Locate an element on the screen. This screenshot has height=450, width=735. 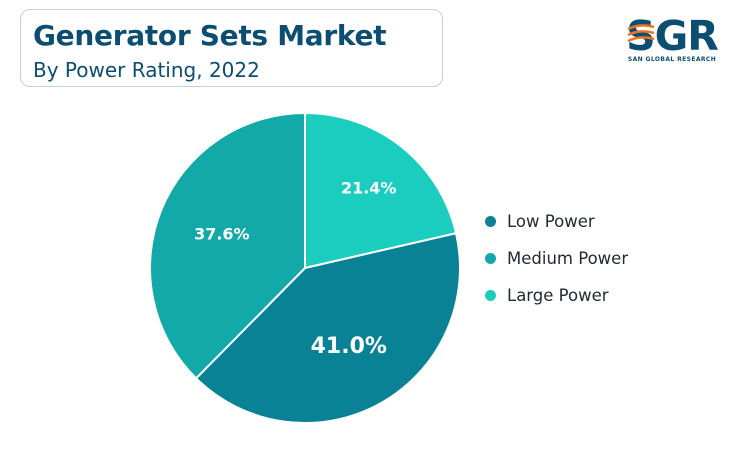
chart-title: Generator Sets Market is located at coordinates (210, 35).